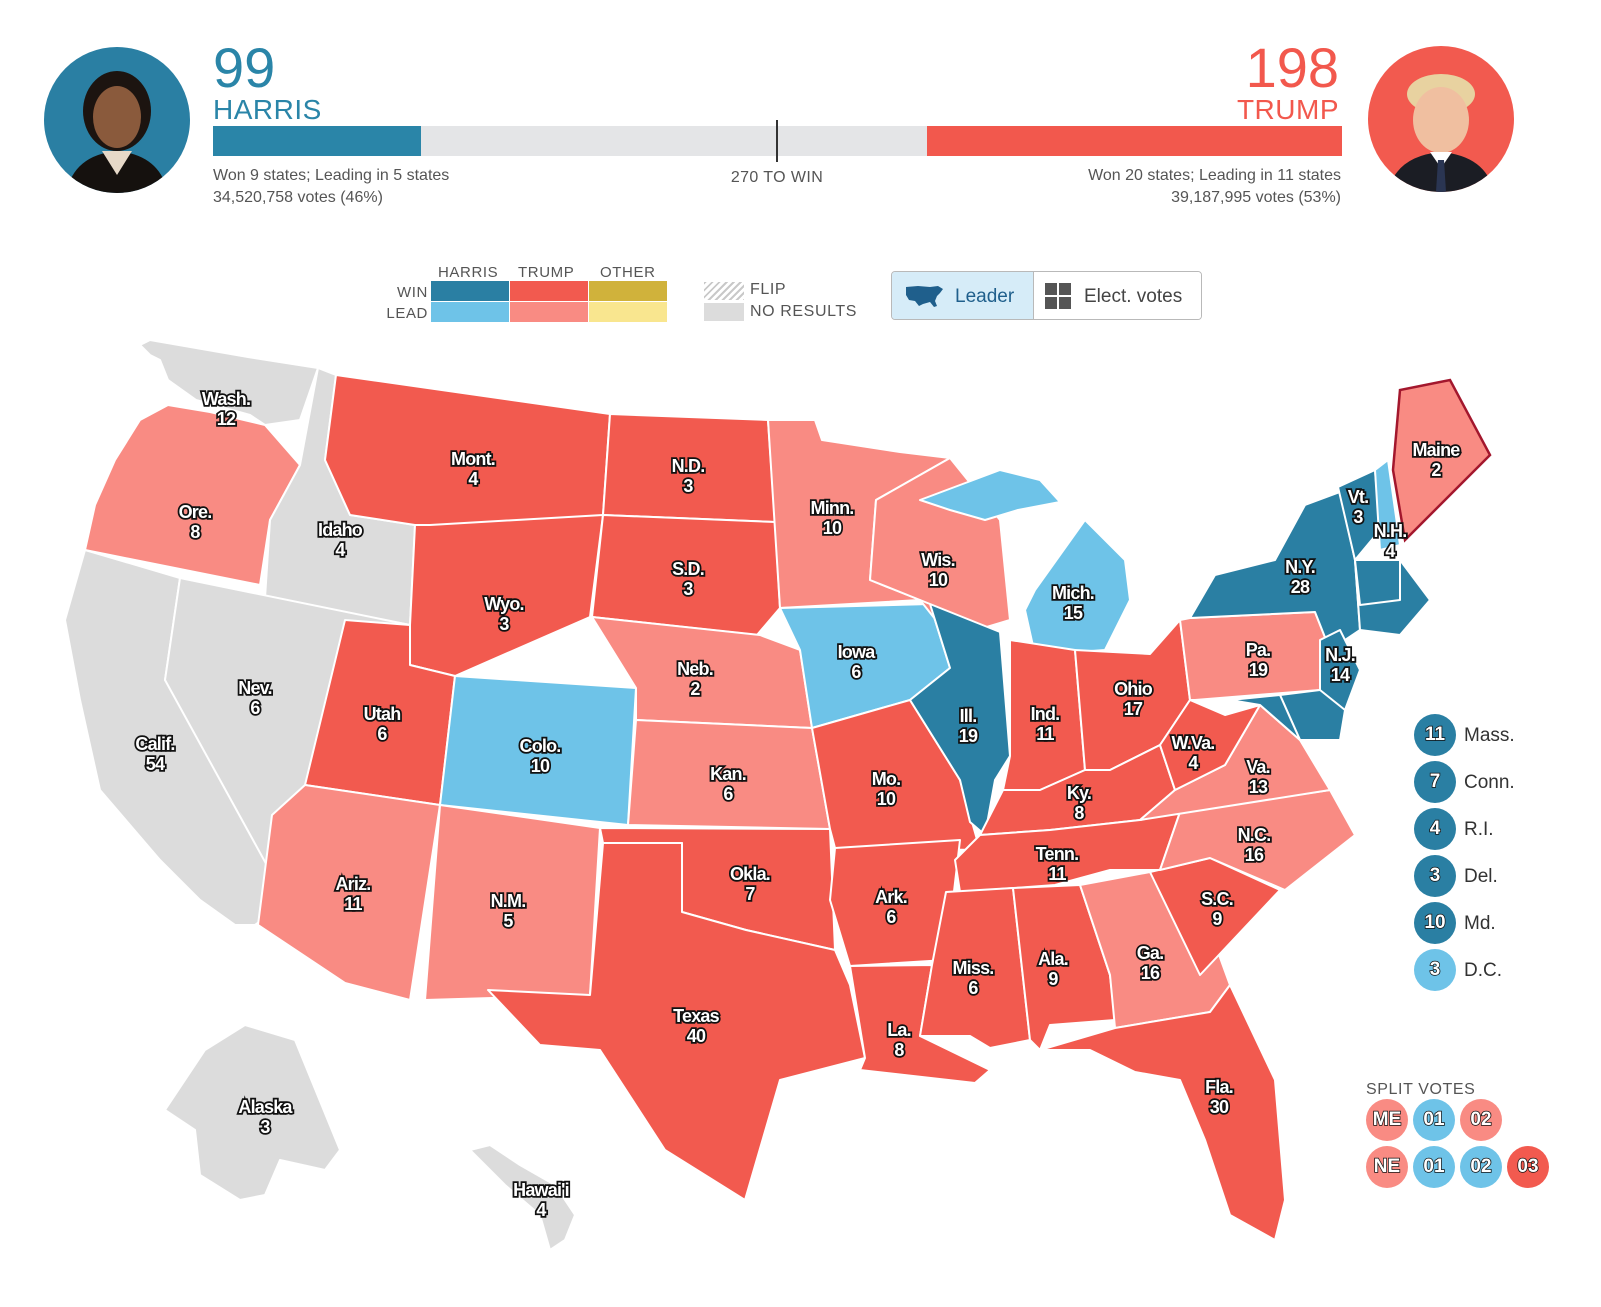 The height and width of the screenshot is (1307, 1601). Describe the element at coordinates (1528, 1167) in the screenshot. I see `split-vote-nebraska-district: 03` at that location.